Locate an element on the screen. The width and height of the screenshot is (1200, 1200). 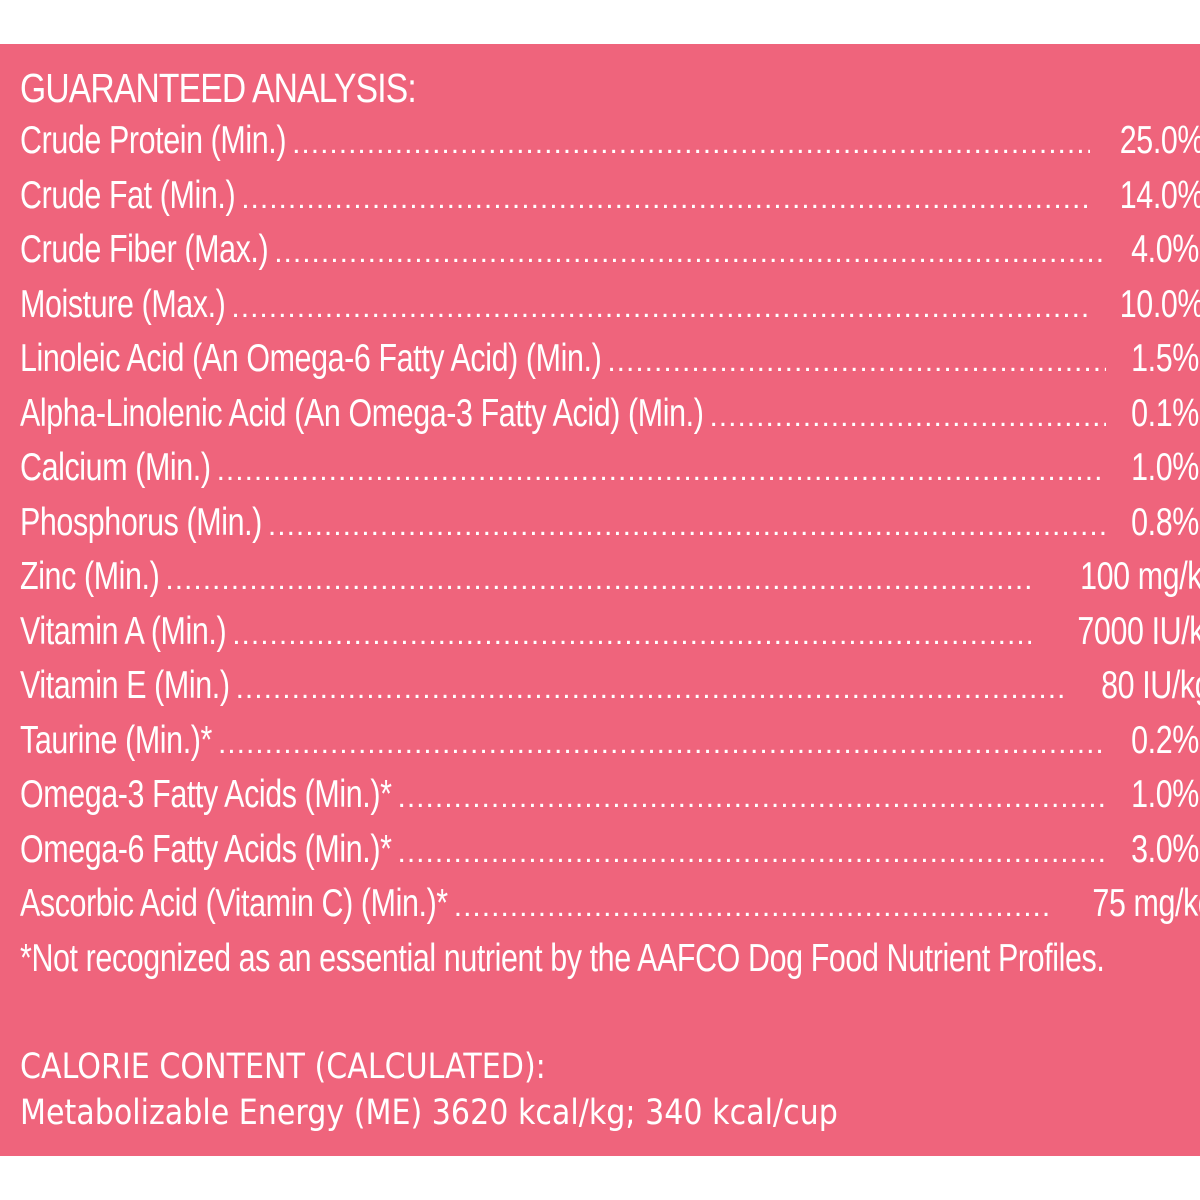
analysis-row: Vitamin E (Min.) 80 IU/kg is located at coordinates (610, 686).